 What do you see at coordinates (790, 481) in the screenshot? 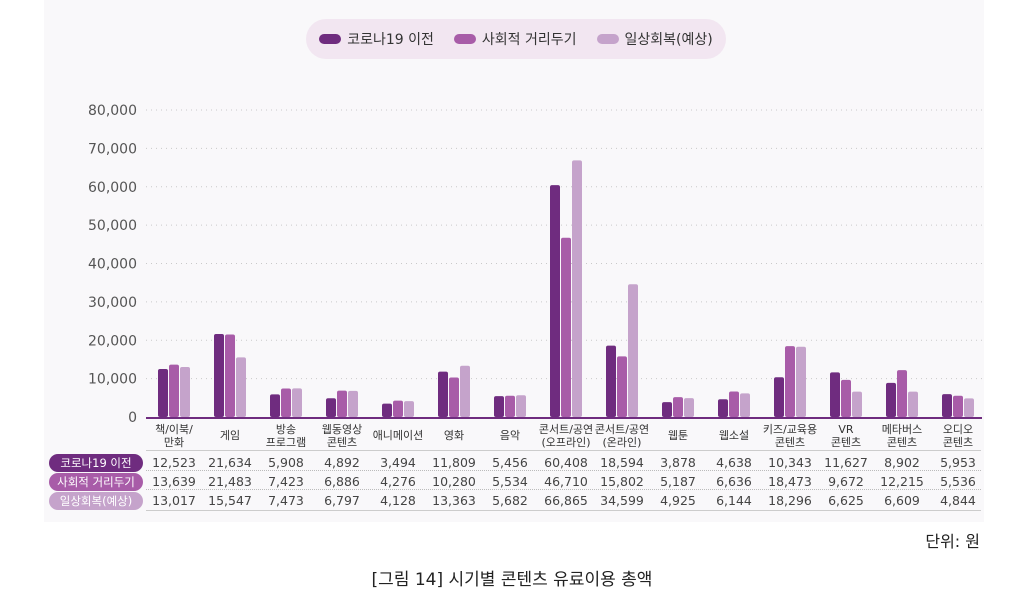
I see `table-cell: 18,473` at bounding box center [790, 481].